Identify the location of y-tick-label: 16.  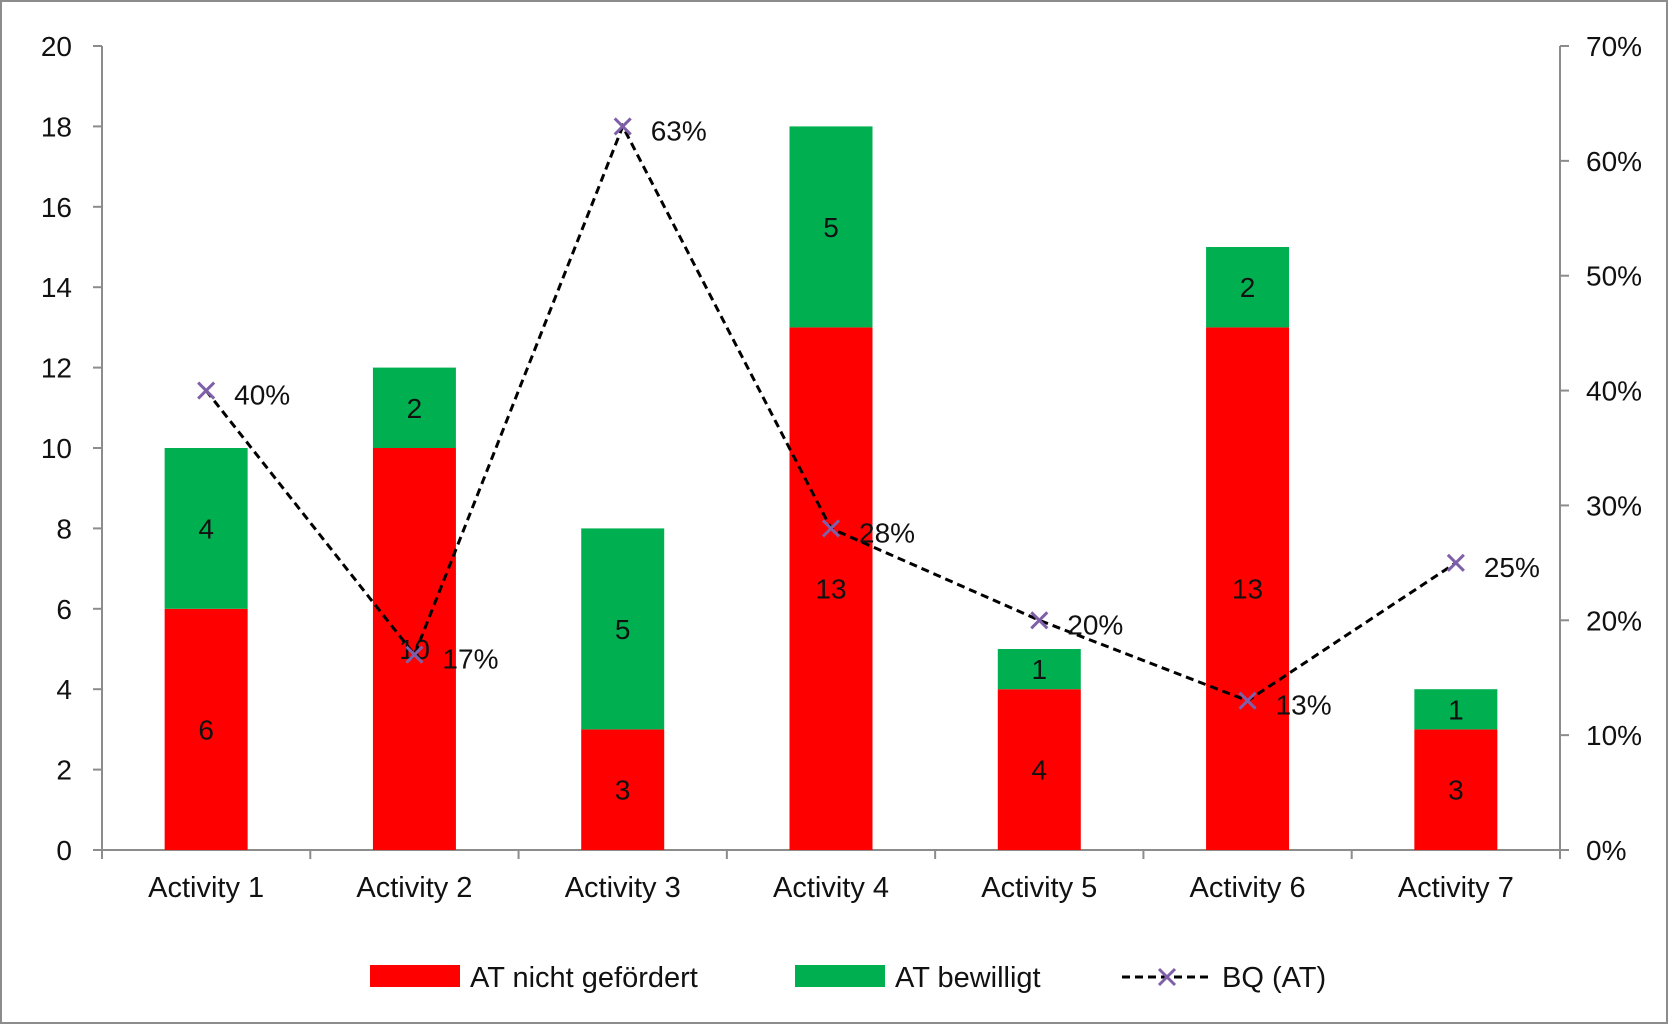
(56, 207).